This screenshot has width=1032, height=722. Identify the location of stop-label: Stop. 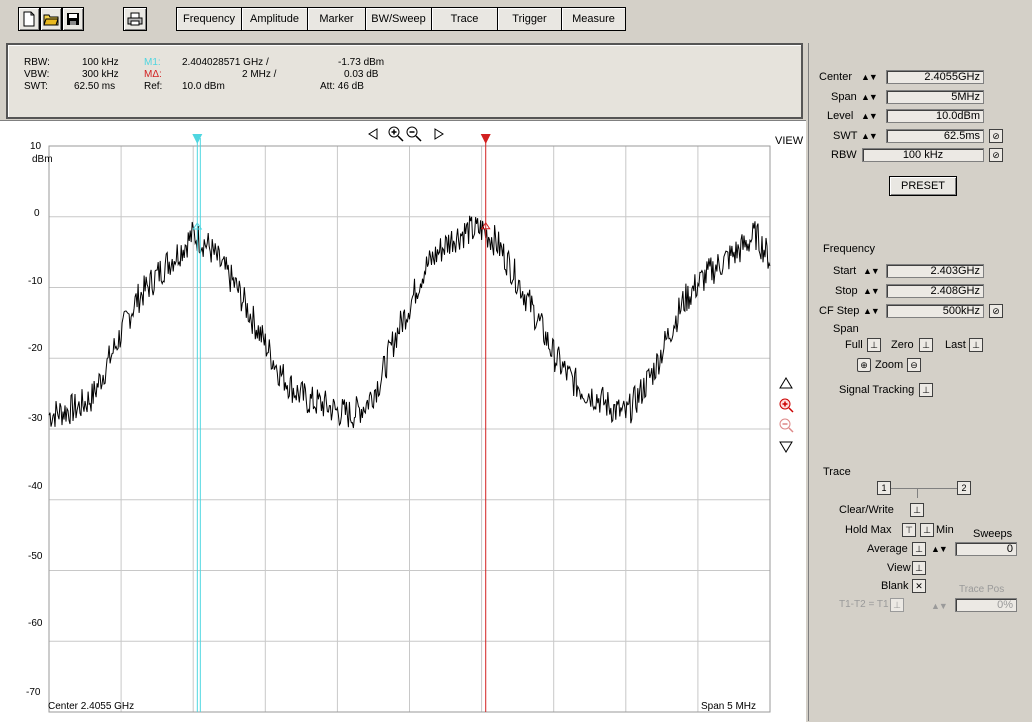
(846, 291).